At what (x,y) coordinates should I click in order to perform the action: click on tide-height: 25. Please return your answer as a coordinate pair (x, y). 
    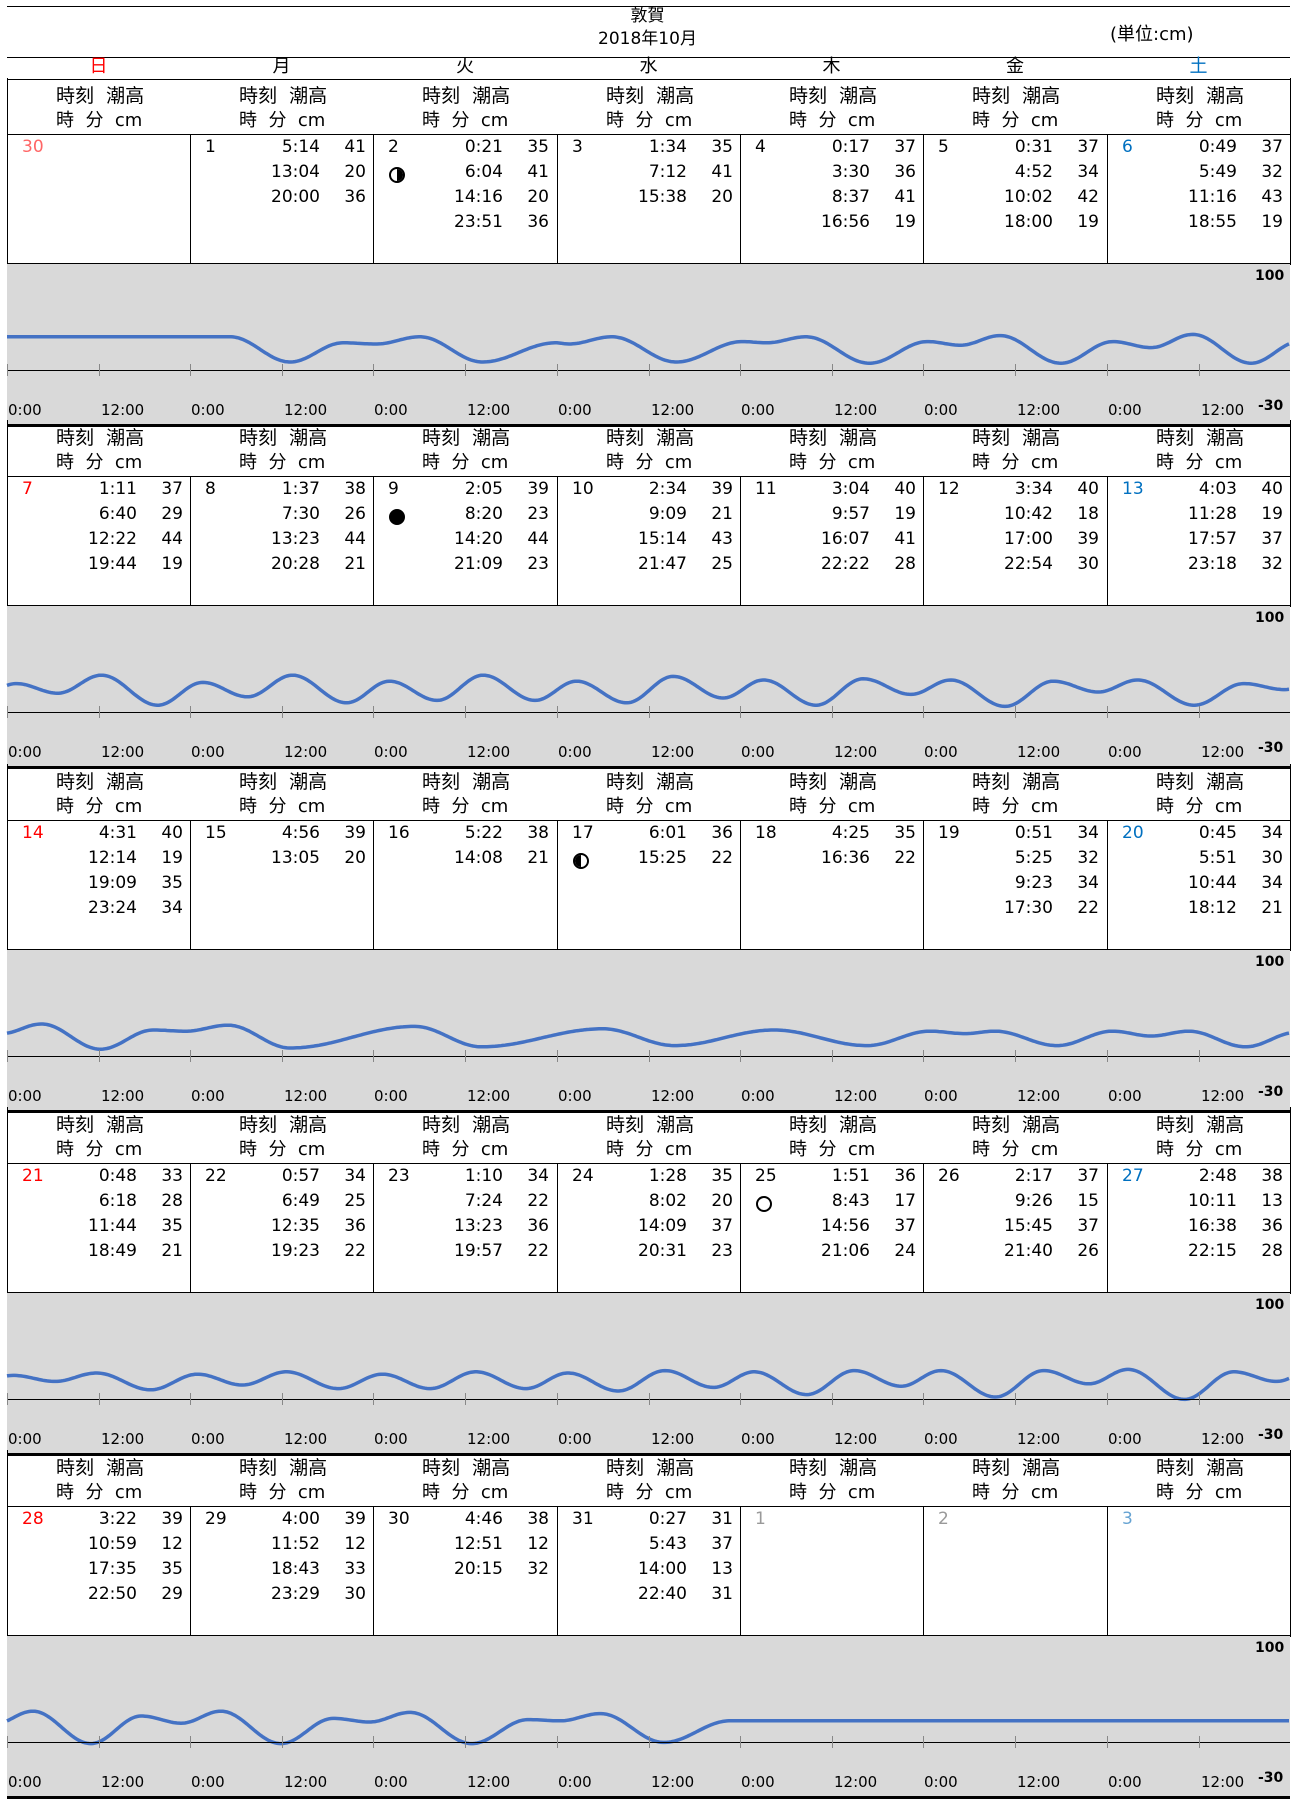
    Looking at the image, I should click on (722, 564).